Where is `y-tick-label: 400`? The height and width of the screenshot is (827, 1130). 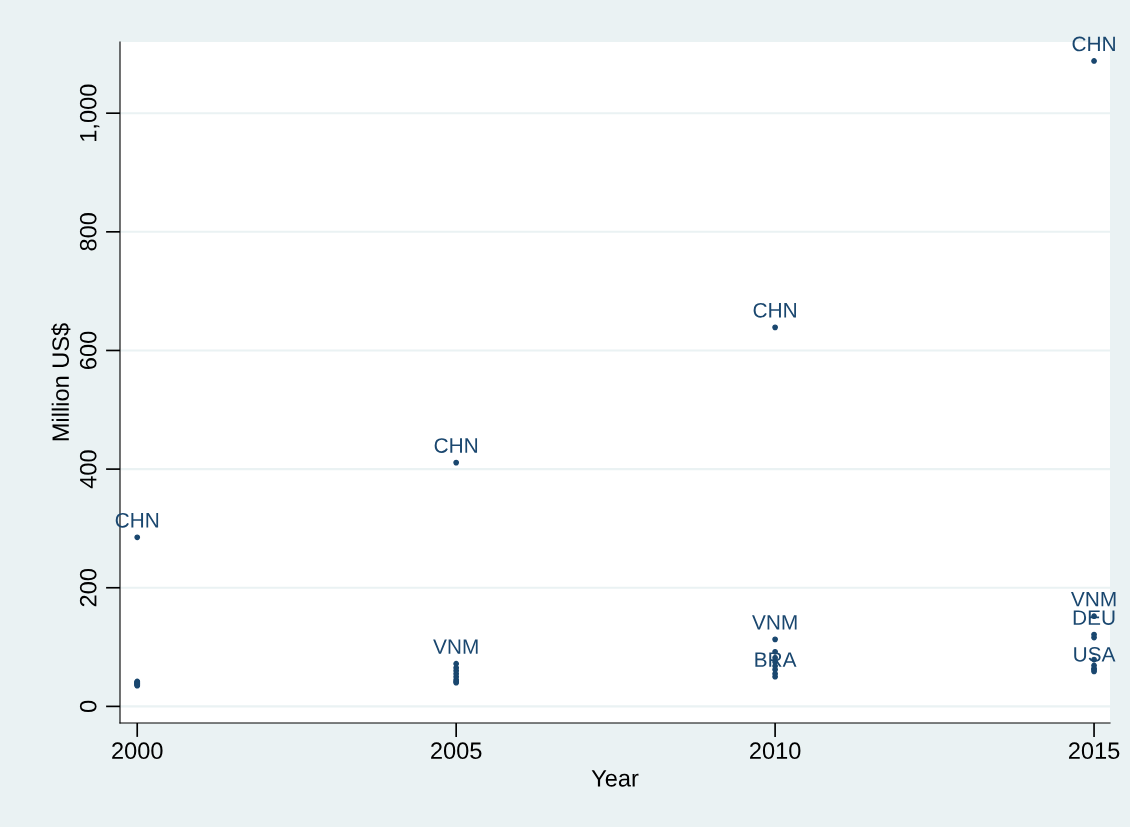 y-tick-label: 400 is located at coordinates (88, 469).